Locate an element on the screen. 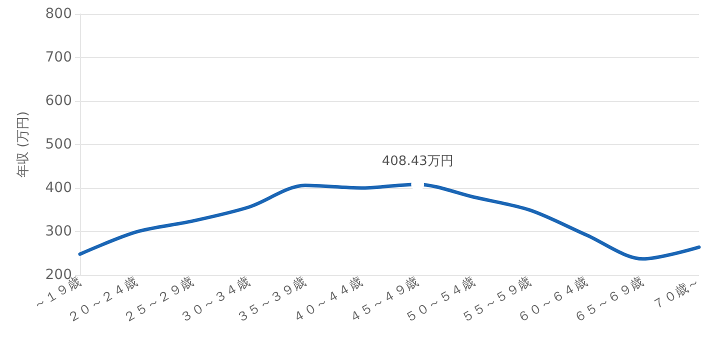  y-tick-label: 400 is located at coordinates (58, 188).